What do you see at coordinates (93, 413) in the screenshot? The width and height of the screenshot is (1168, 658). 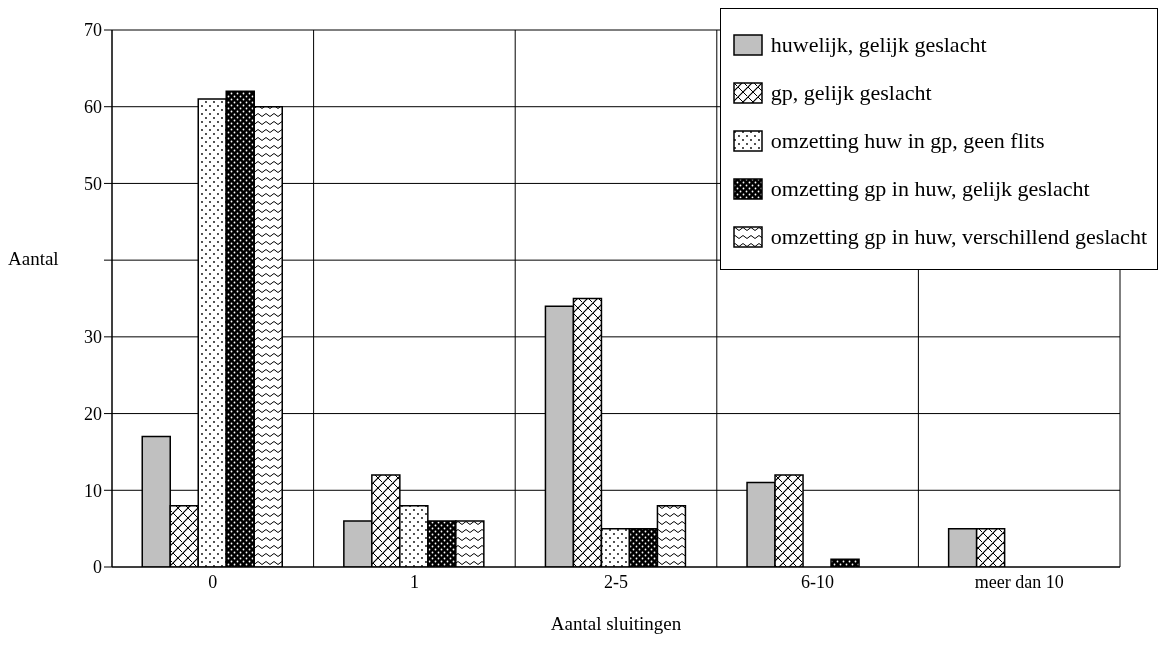 I see `y-tick-label: 20` at bounding box center [93, 413].